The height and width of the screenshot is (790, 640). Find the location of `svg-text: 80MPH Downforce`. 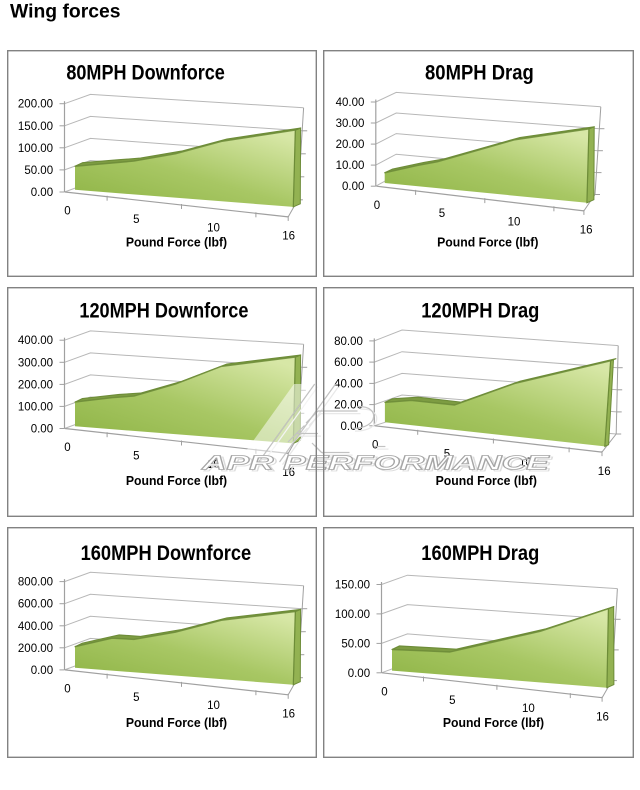

svg-text: 80MPH Downforce is located at coordinates (145, 72).